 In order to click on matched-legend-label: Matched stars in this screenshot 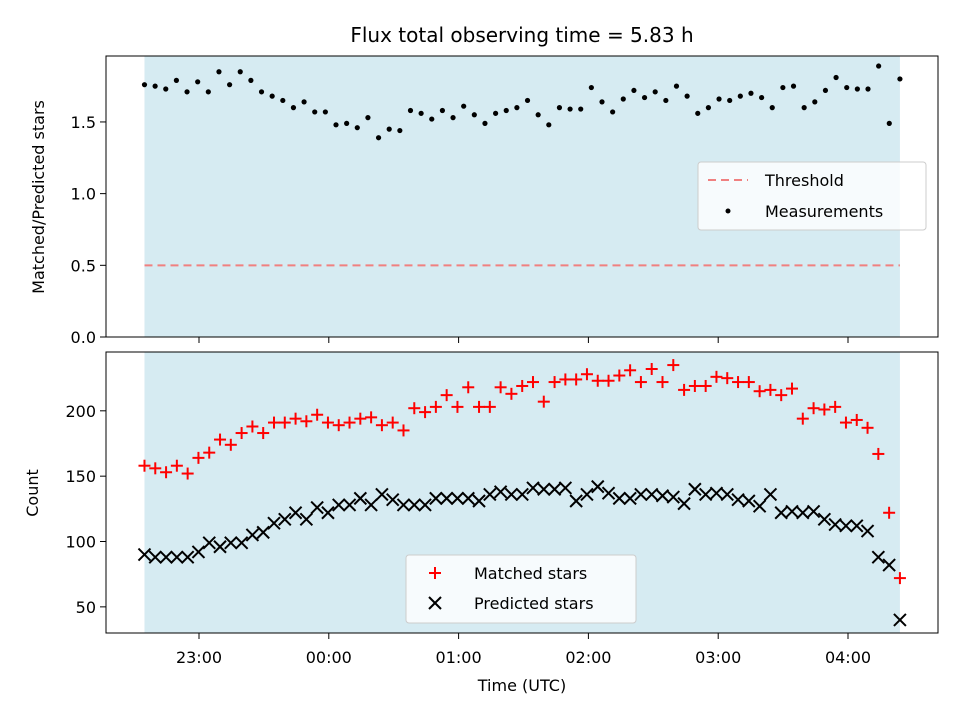, I will do `click(530, 573)`.